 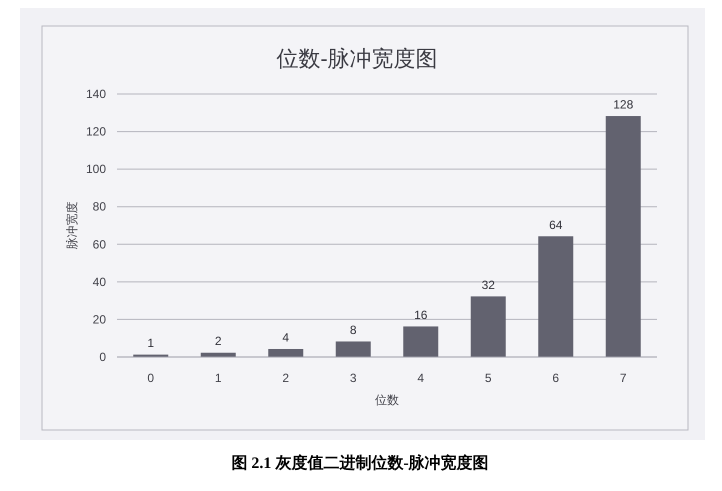 What do you see at coordinates (102, 357) in the screenshot?
I see `y-tick-label: 0` at bounding box center [102, 357].